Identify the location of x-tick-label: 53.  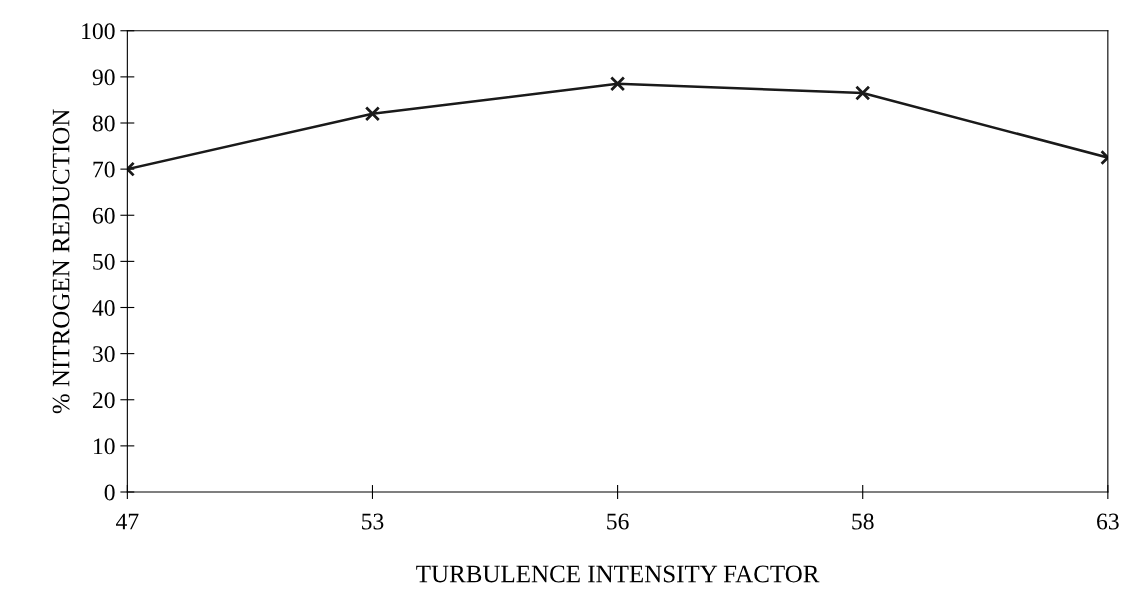
(373, 521).